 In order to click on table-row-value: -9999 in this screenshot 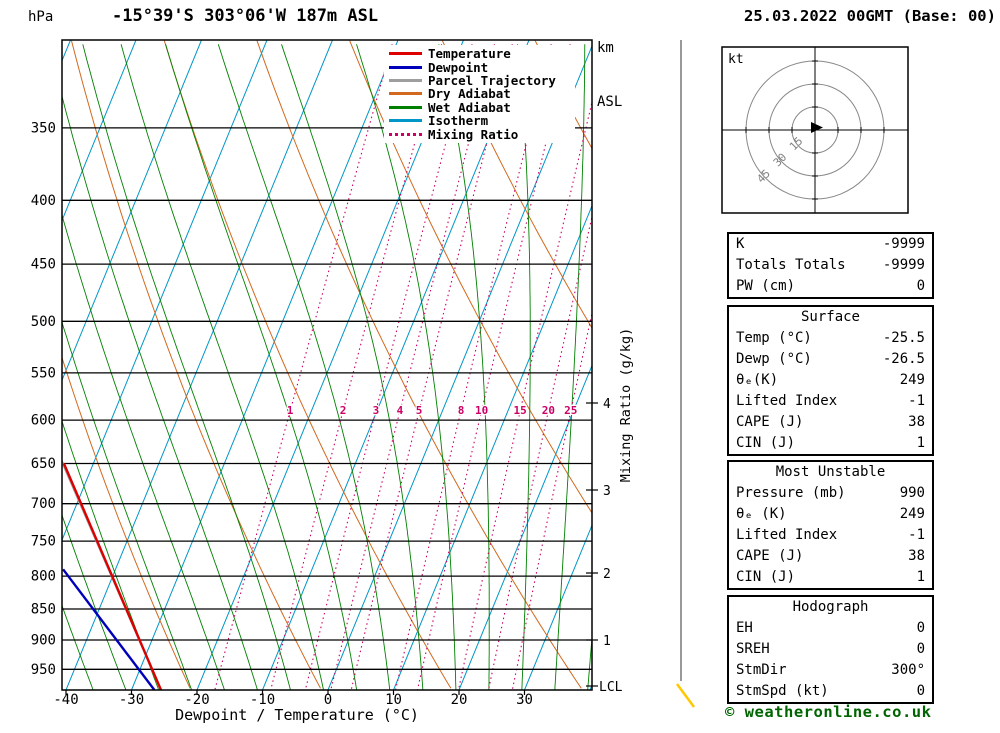, I will do `click(903, 244)`.